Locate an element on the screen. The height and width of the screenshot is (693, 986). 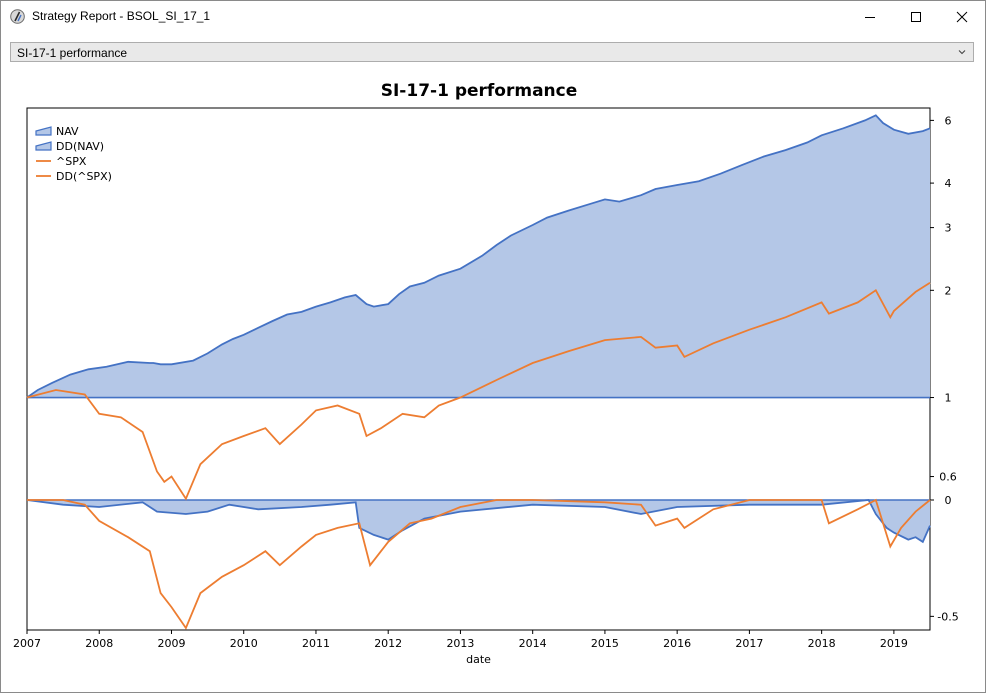
x-tick-label: 2007 is located at coordinates (27, 643).